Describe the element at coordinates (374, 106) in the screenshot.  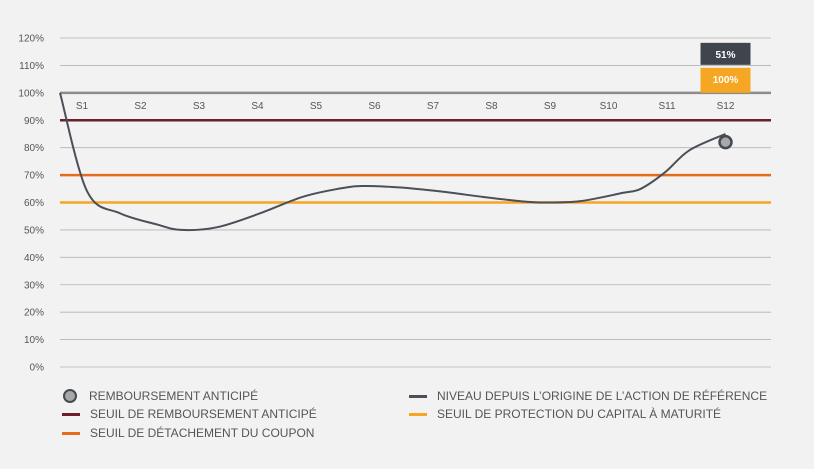
I see `x-tick-label: S6` at that location.